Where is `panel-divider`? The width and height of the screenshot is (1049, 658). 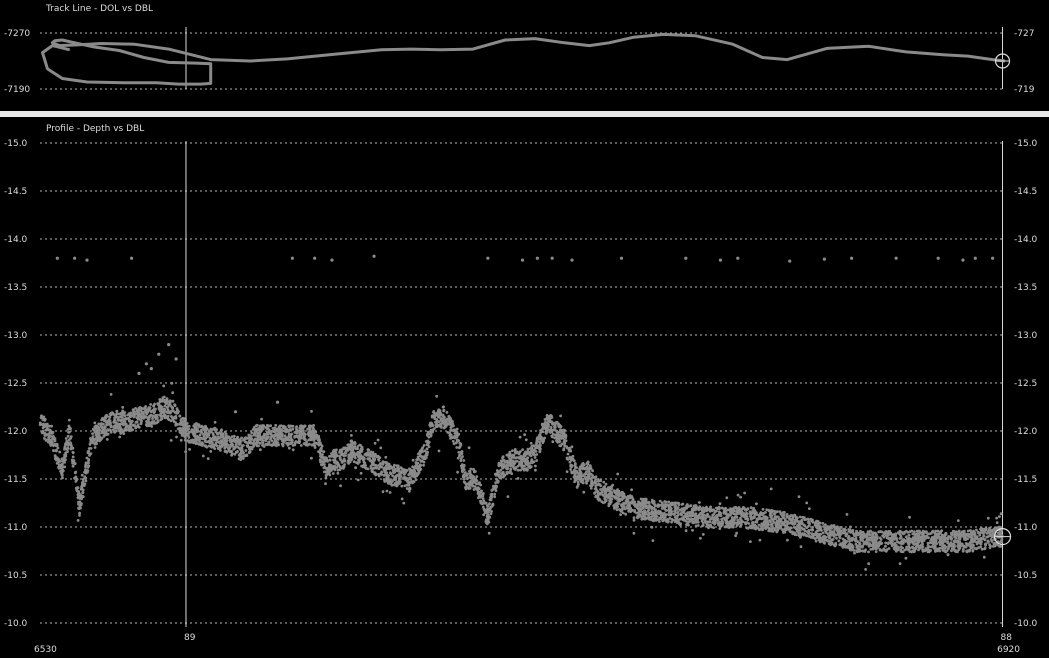
panel-divider is located at coordinates (524, 114).